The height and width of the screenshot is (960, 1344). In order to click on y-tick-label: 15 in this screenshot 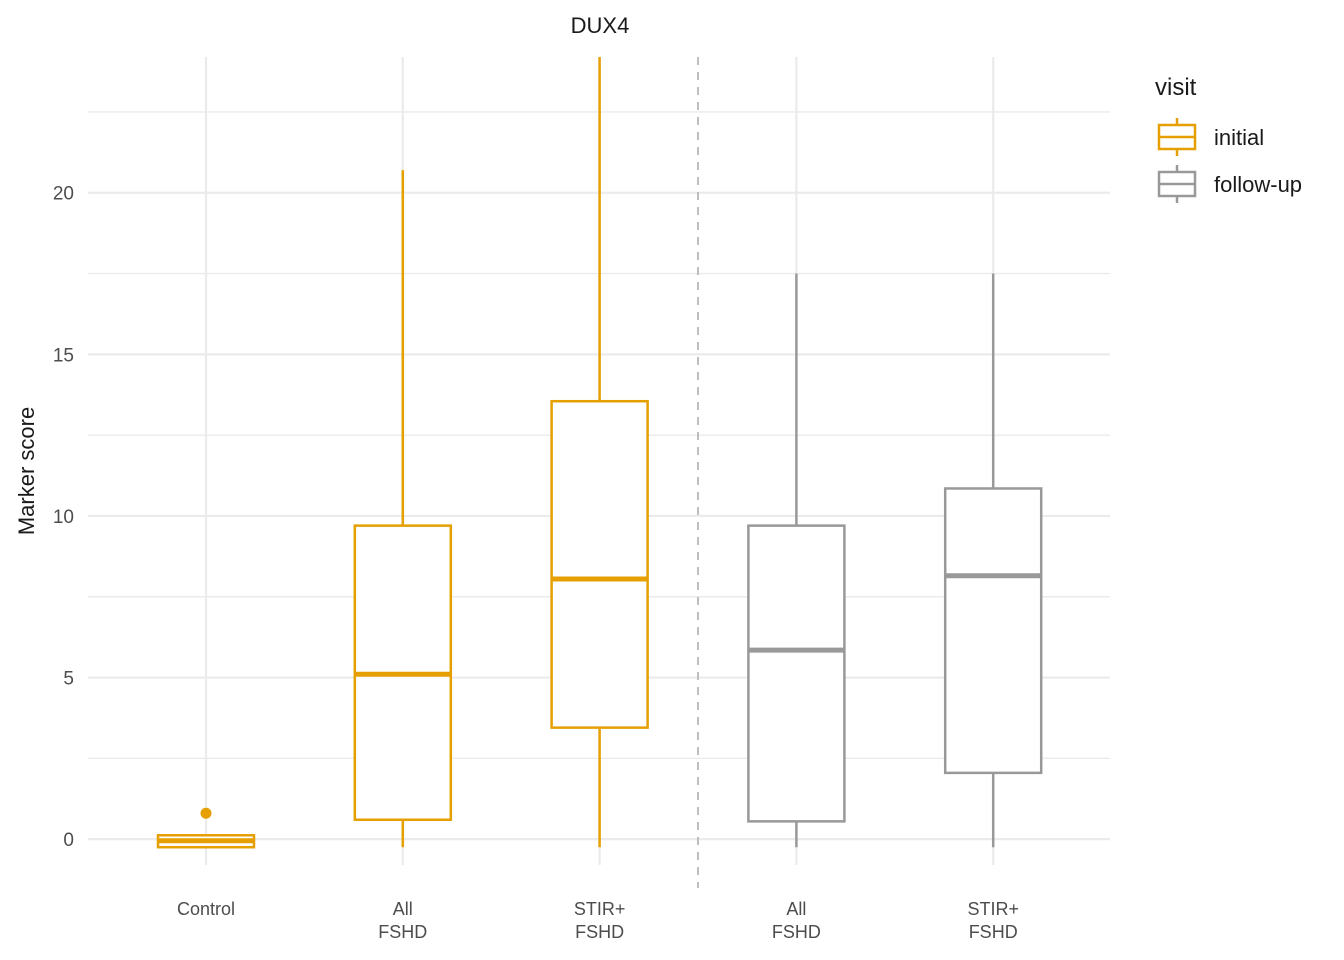, I will do `click(63, 355)`.